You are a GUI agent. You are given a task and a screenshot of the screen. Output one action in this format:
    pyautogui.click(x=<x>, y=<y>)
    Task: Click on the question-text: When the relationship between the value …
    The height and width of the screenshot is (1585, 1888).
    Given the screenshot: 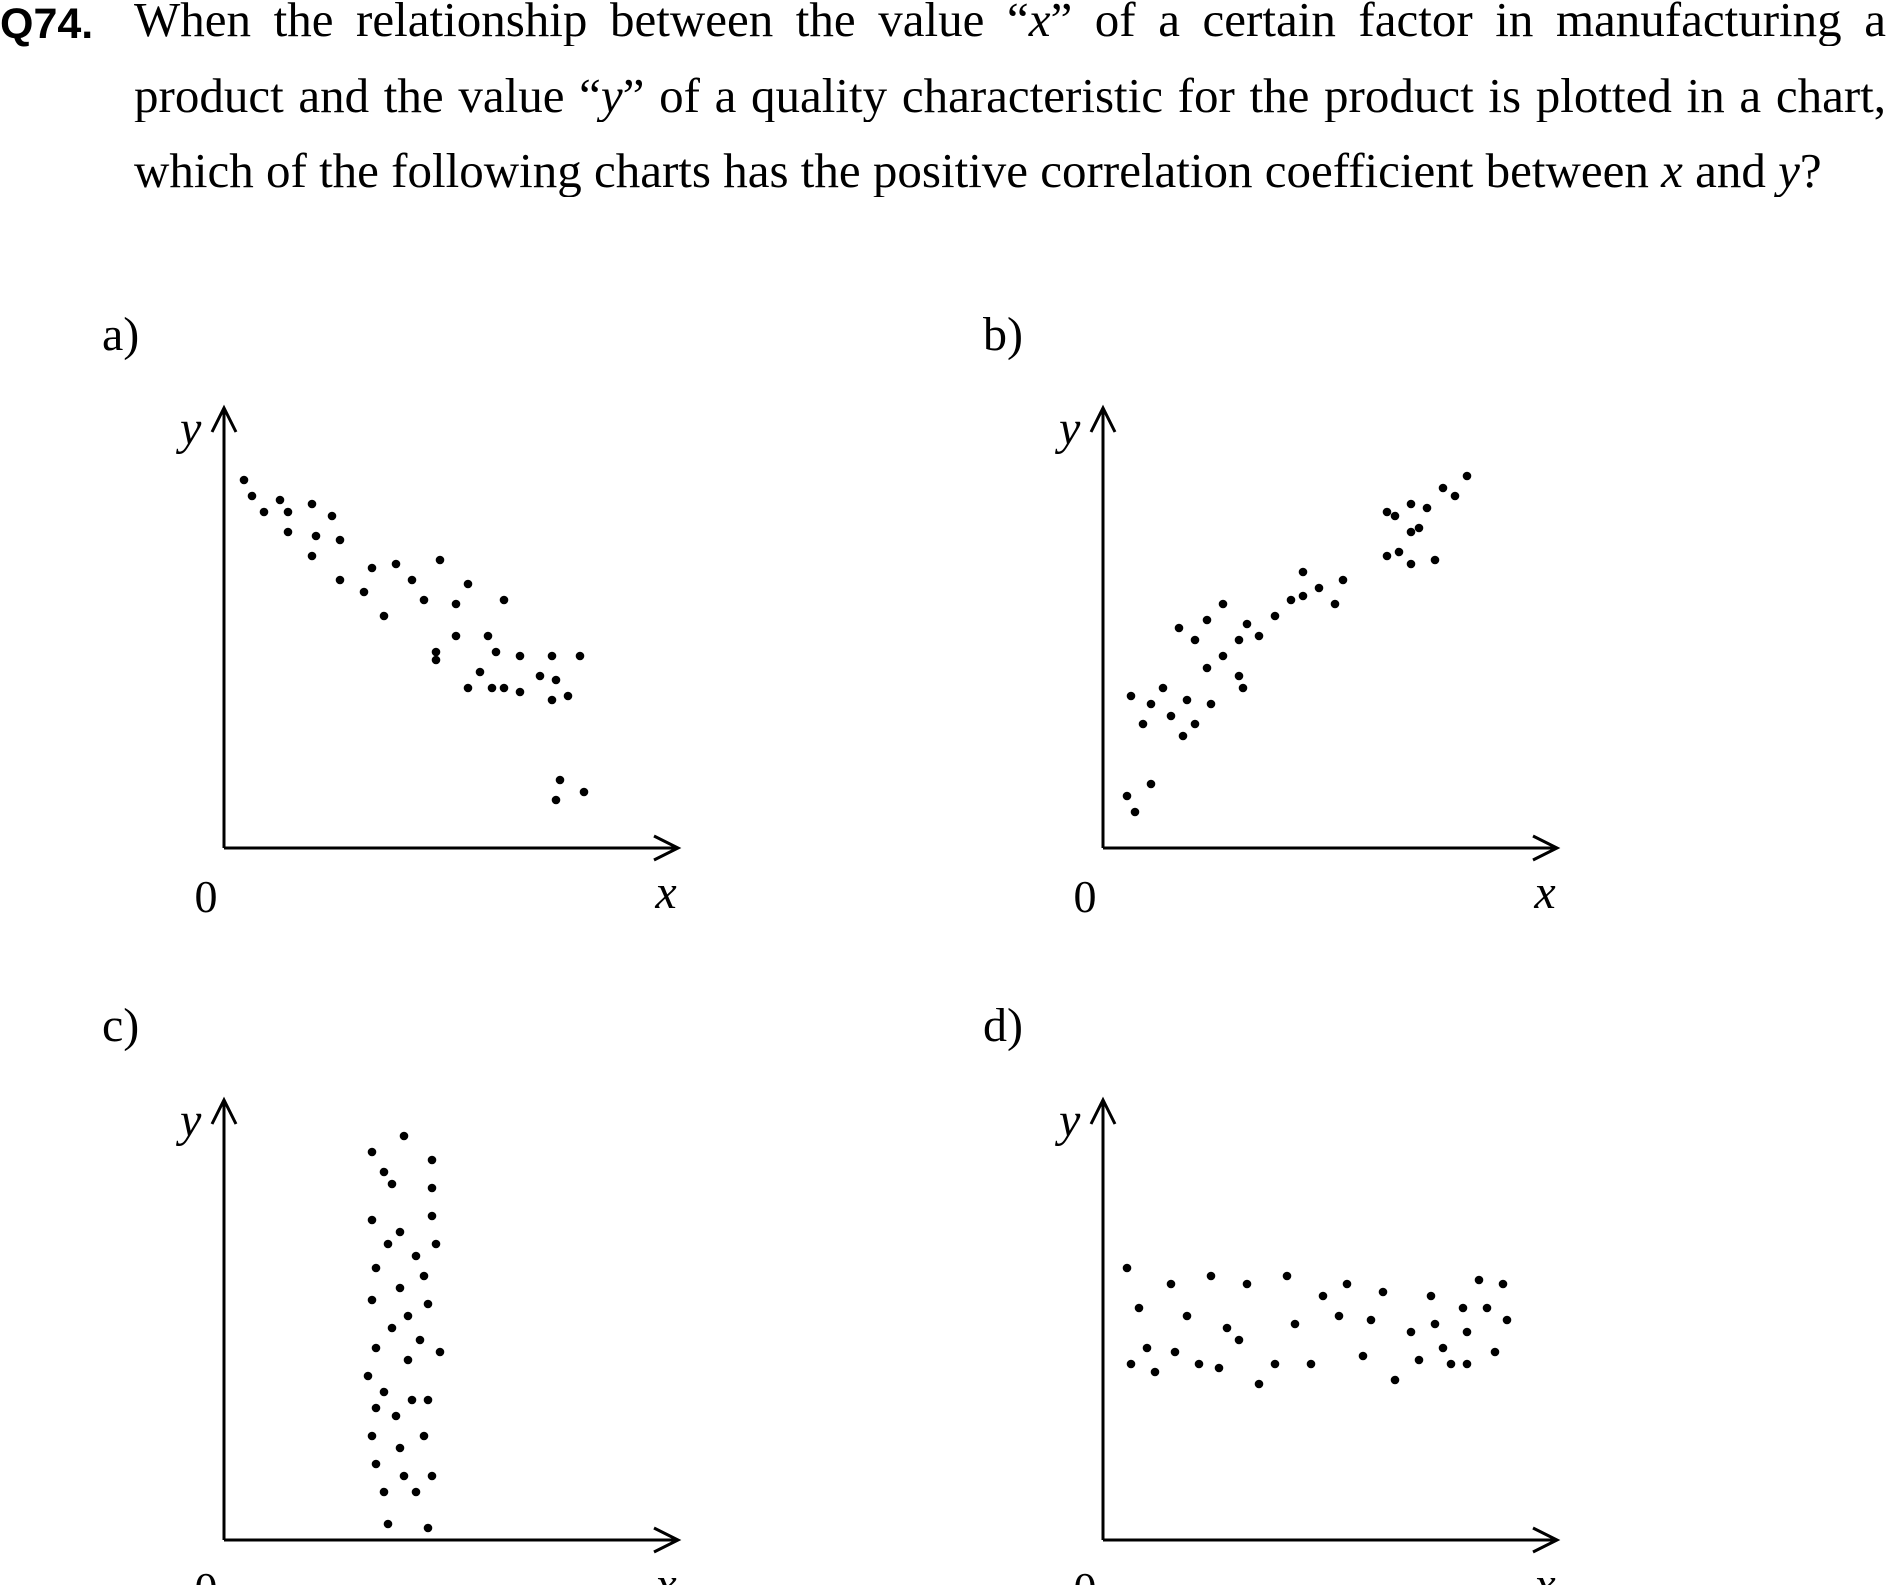 What is the action you would take?
    pyautogui.click(x=581, y=23)
    